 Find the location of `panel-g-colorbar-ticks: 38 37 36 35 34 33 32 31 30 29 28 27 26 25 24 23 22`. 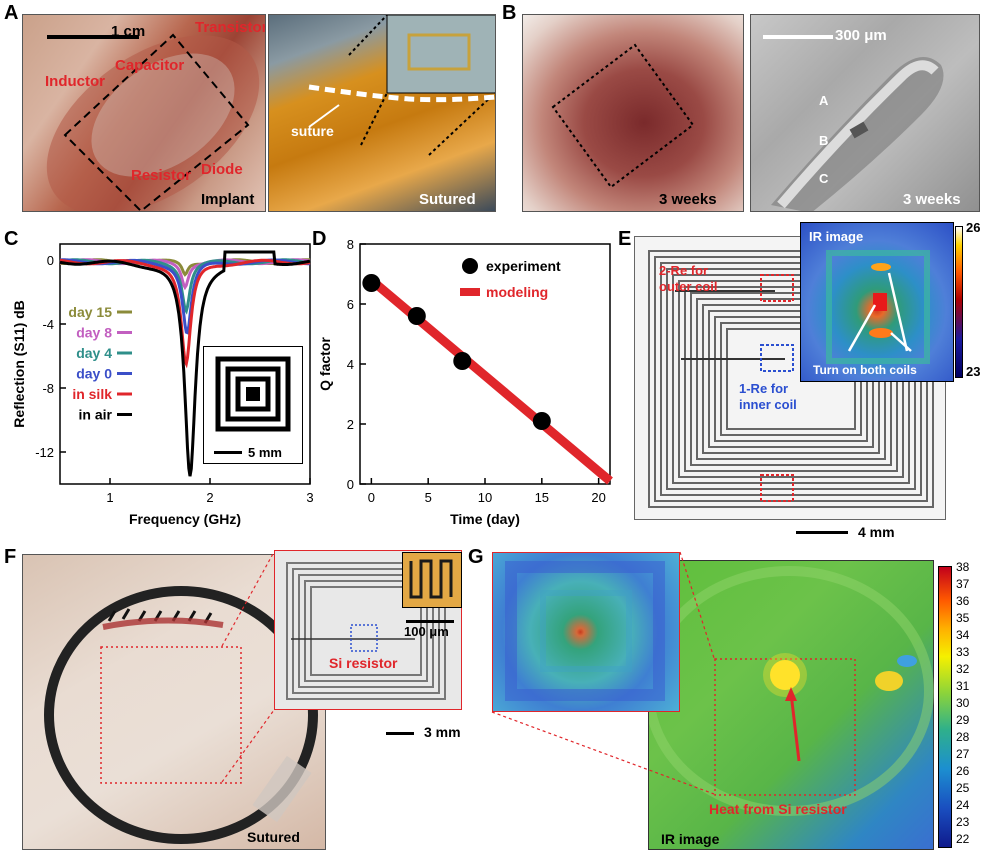

panel-g-colorbar-ticks: 38 37 36 35 34 33 32 31 30 29 28 27 26 25 24 23 22 is located at coordinates (969, 706).